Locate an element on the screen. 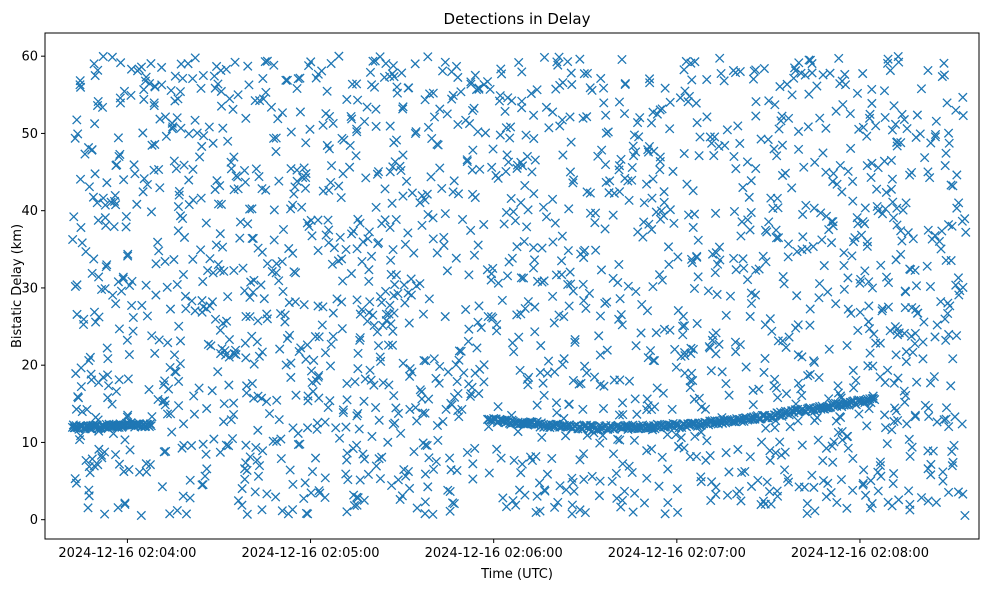 The image size is (989, 594). x-tick-label: 2024-12-16 02:04:00 is located at coordinates (127, 553).